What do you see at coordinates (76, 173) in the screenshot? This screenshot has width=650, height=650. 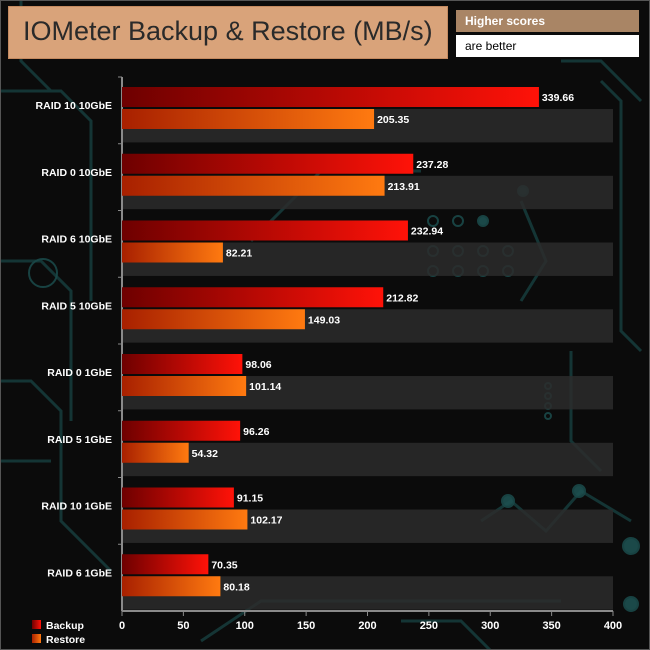 I see `category-label: RAID 0 10GbE` at bounding box center [76, 173].